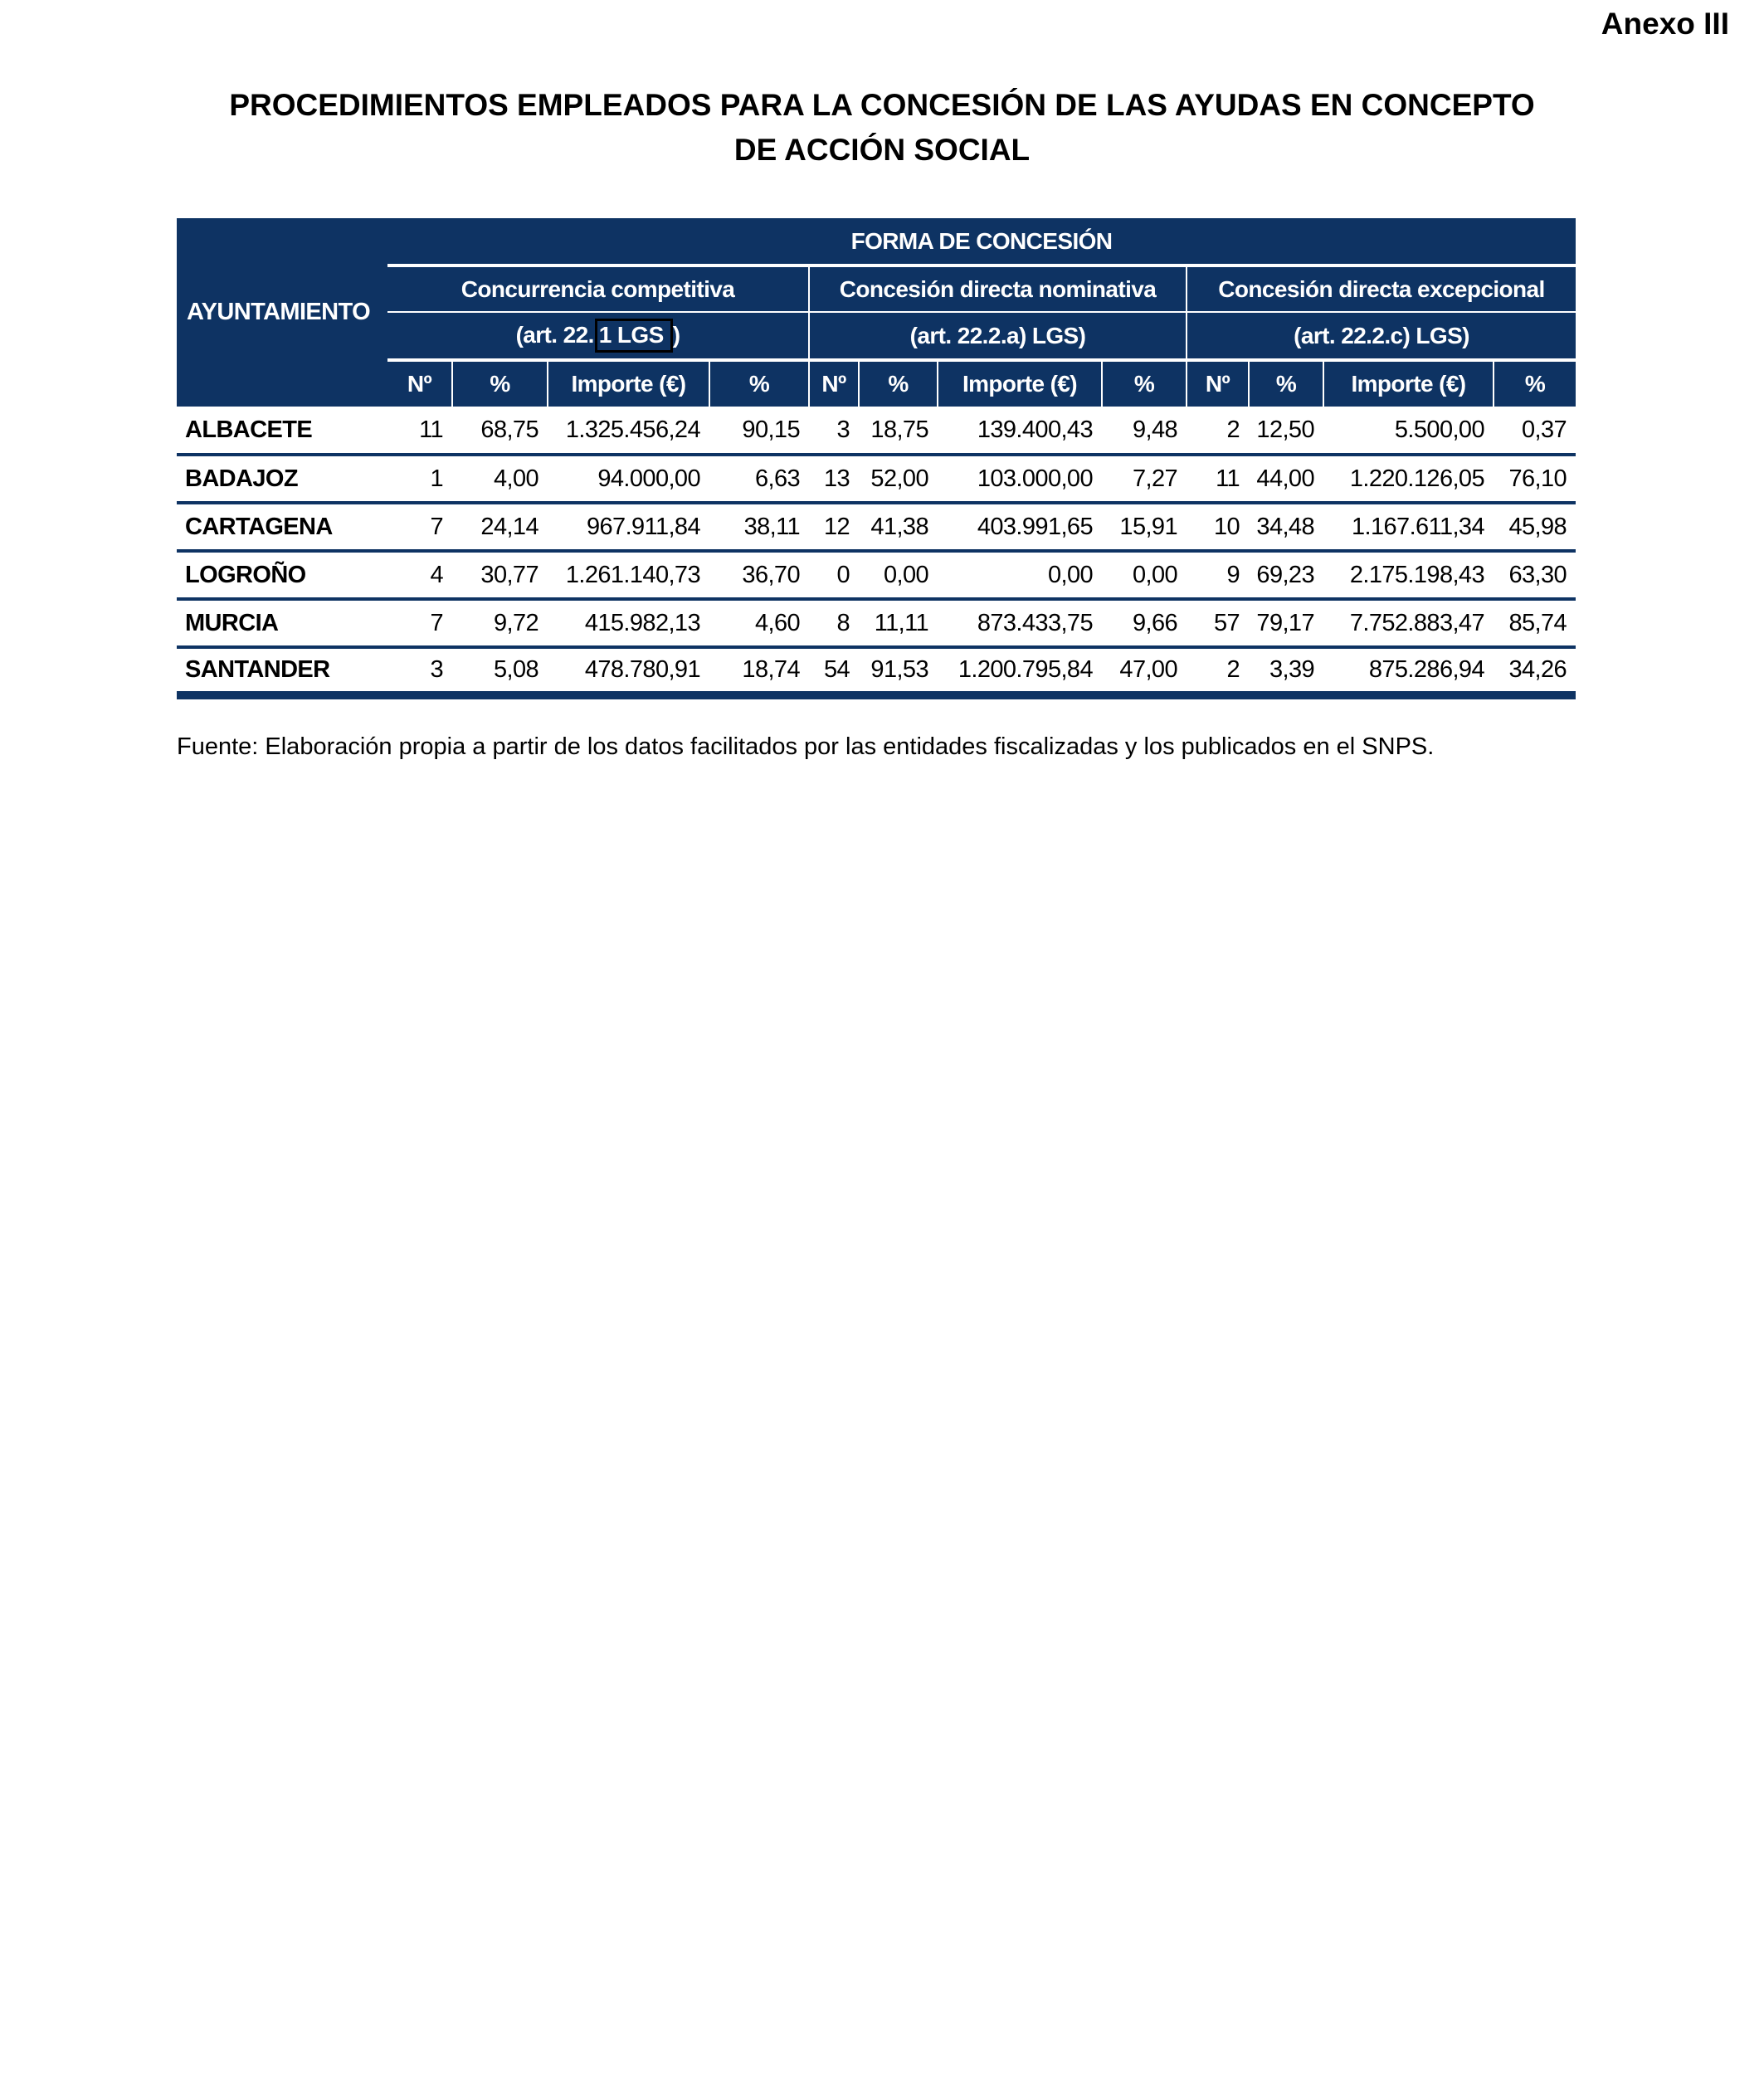 This screenshot has height=2075, width=1764. Describe the element at coordinates (1286, 576) in the screenshot. I see `table-cell: 69,23` at that location.